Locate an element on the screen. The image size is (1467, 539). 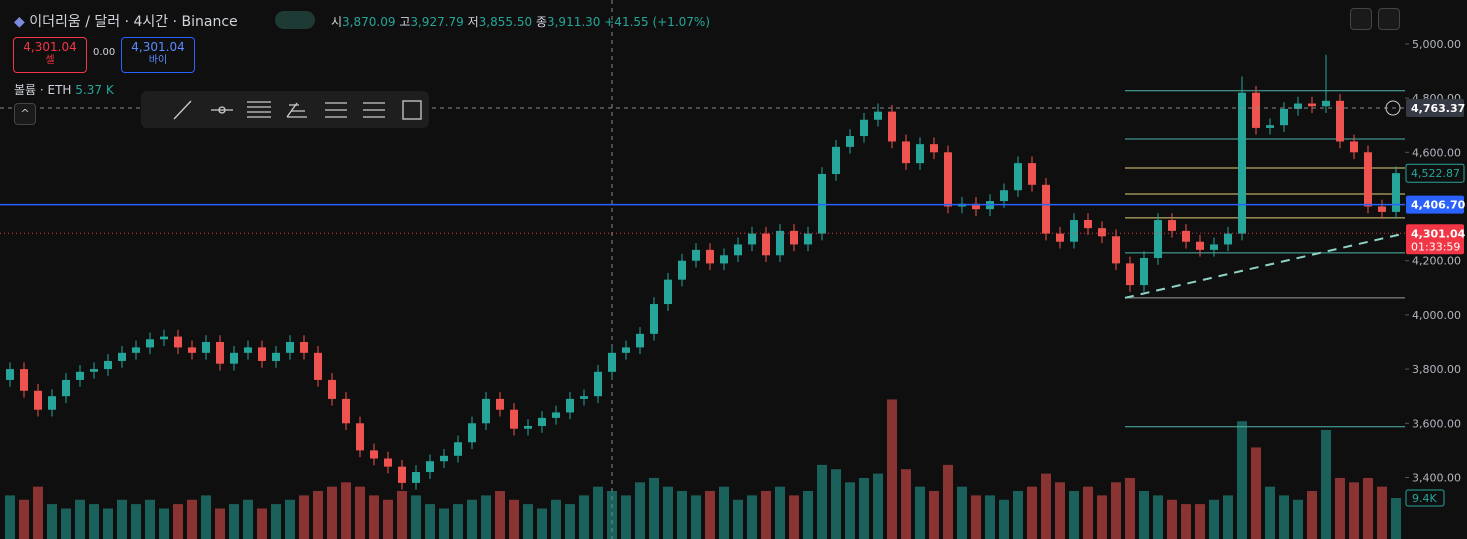
volume-legend: 볼륨 · ETH 5.37 K is located at coordinates (64, 89).